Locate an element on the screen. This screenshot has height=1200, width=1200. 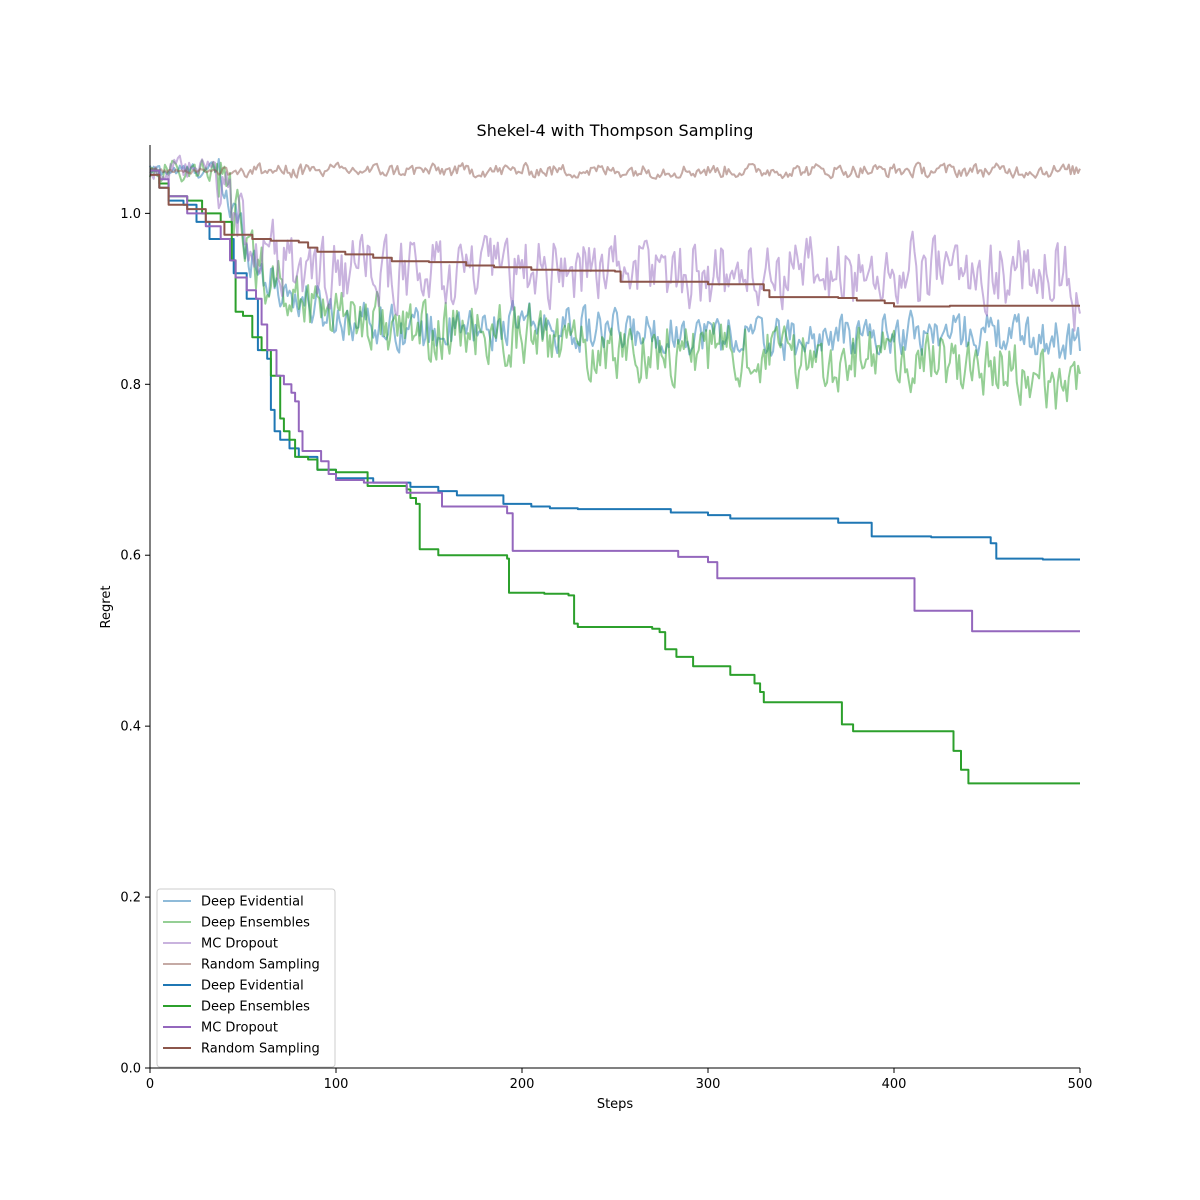
x-tick-label: 500 is located at coordinates (1080, 1084).